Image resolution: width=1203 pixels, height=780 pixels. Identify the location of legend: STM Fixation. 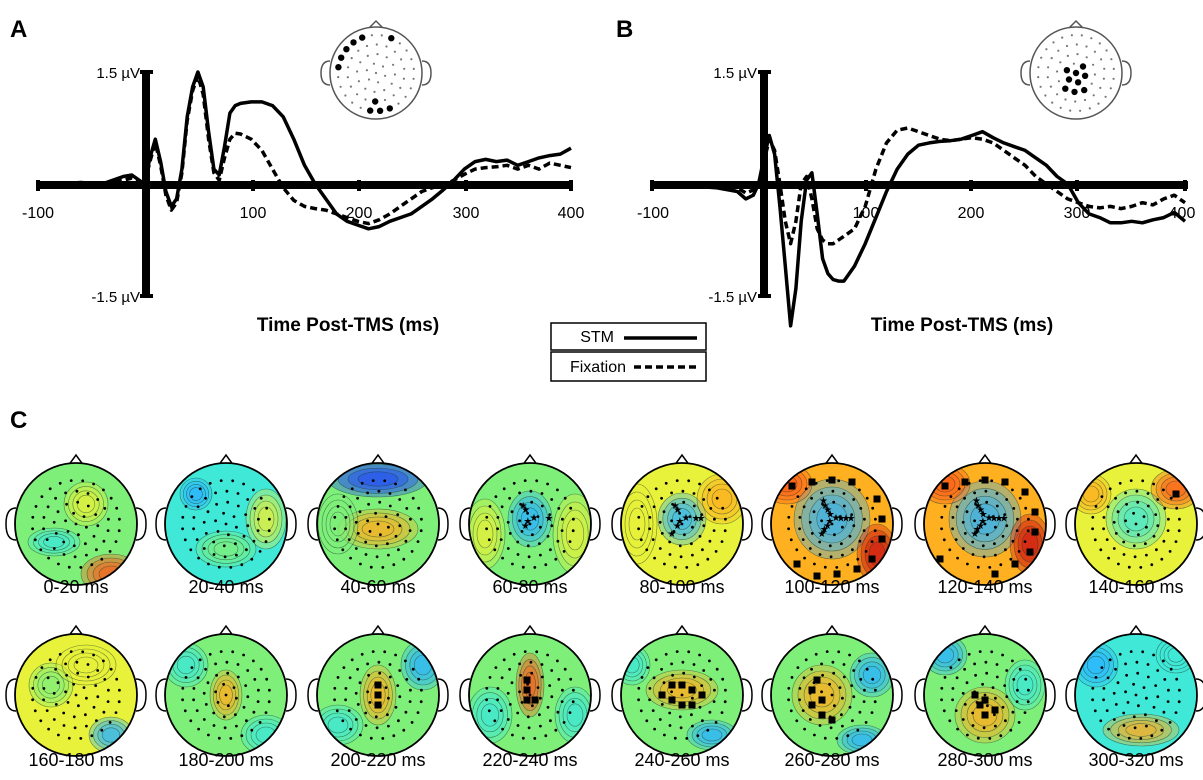
(628, 352).